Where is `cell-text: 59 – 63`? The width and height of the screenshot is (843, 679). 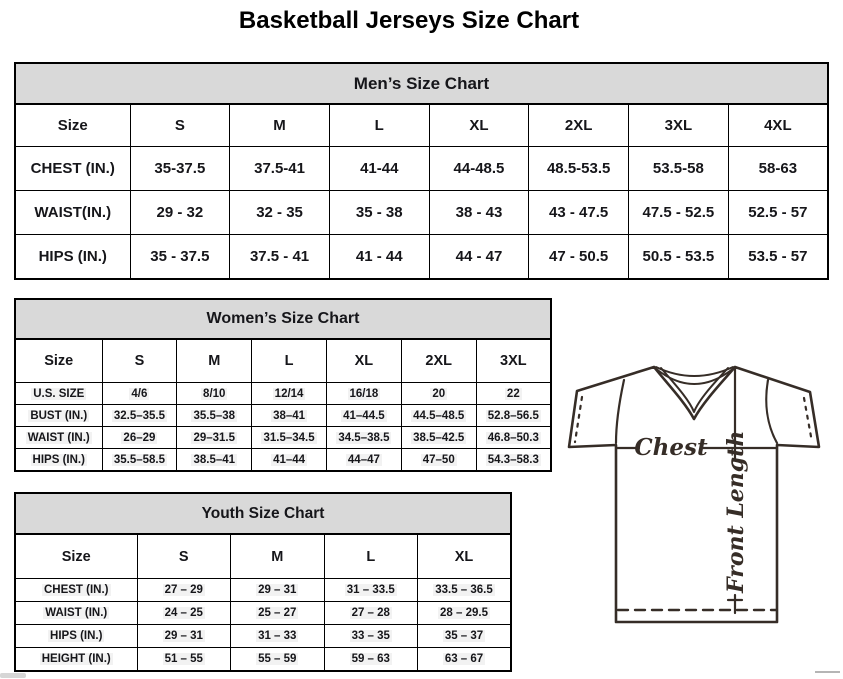
cell-text: 59 – 63 is located at coordinates (370, 659).